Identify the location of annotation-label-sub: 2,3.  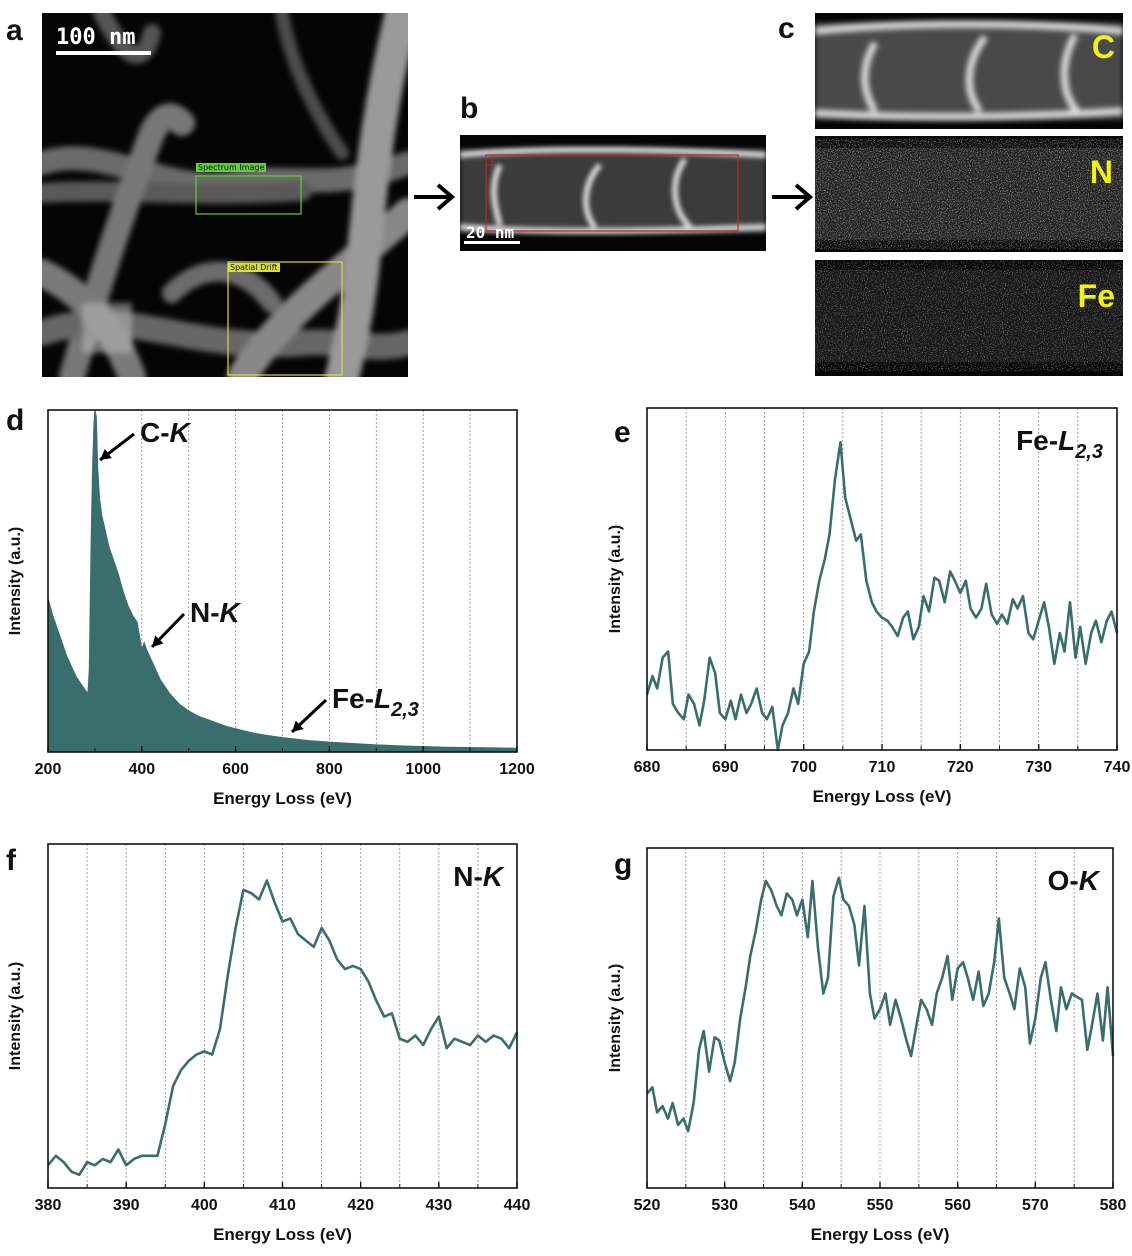
(404, 710).